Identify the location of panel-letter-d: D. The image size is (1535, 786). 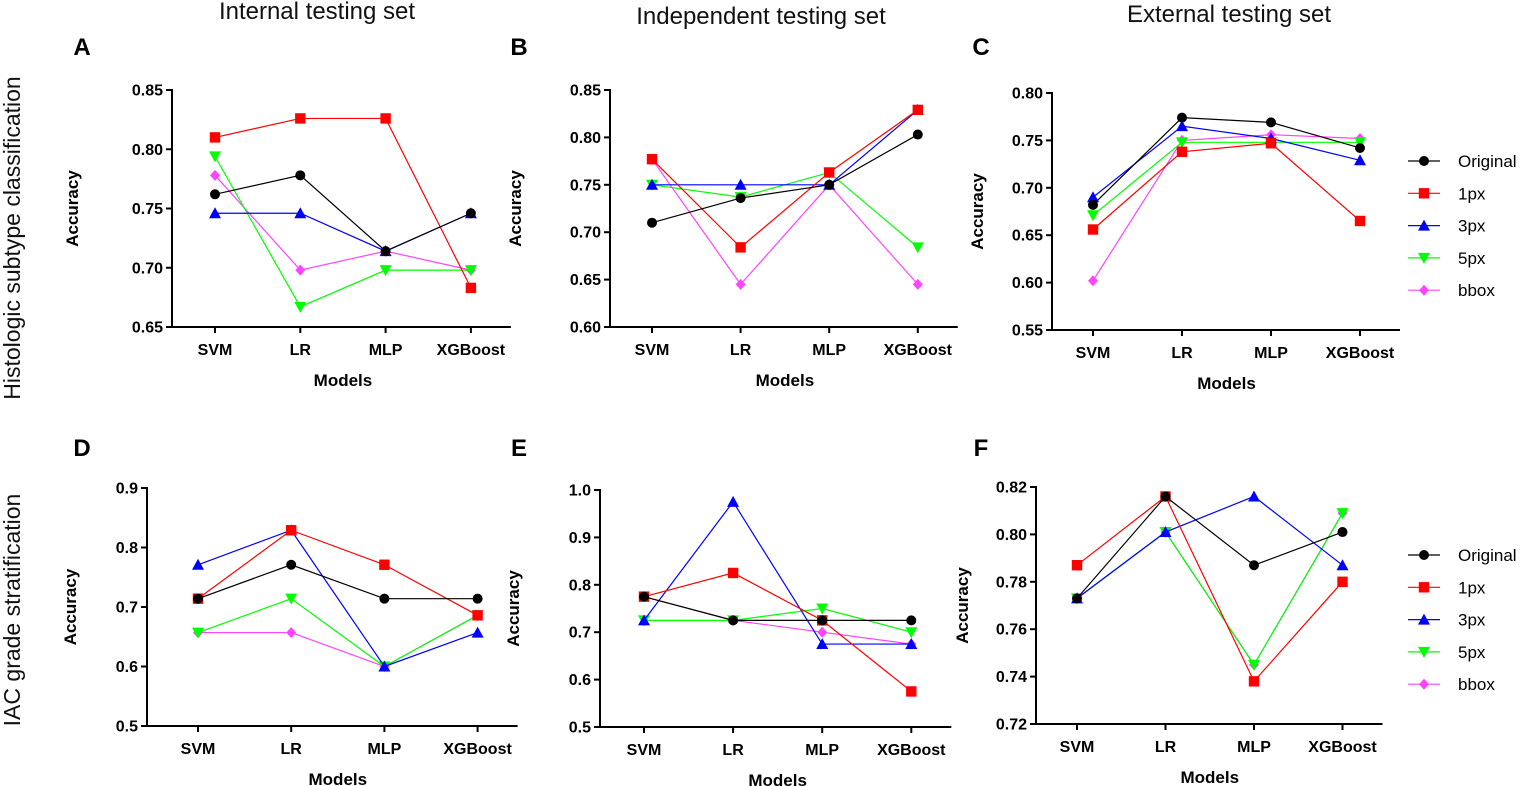
(81, 448).